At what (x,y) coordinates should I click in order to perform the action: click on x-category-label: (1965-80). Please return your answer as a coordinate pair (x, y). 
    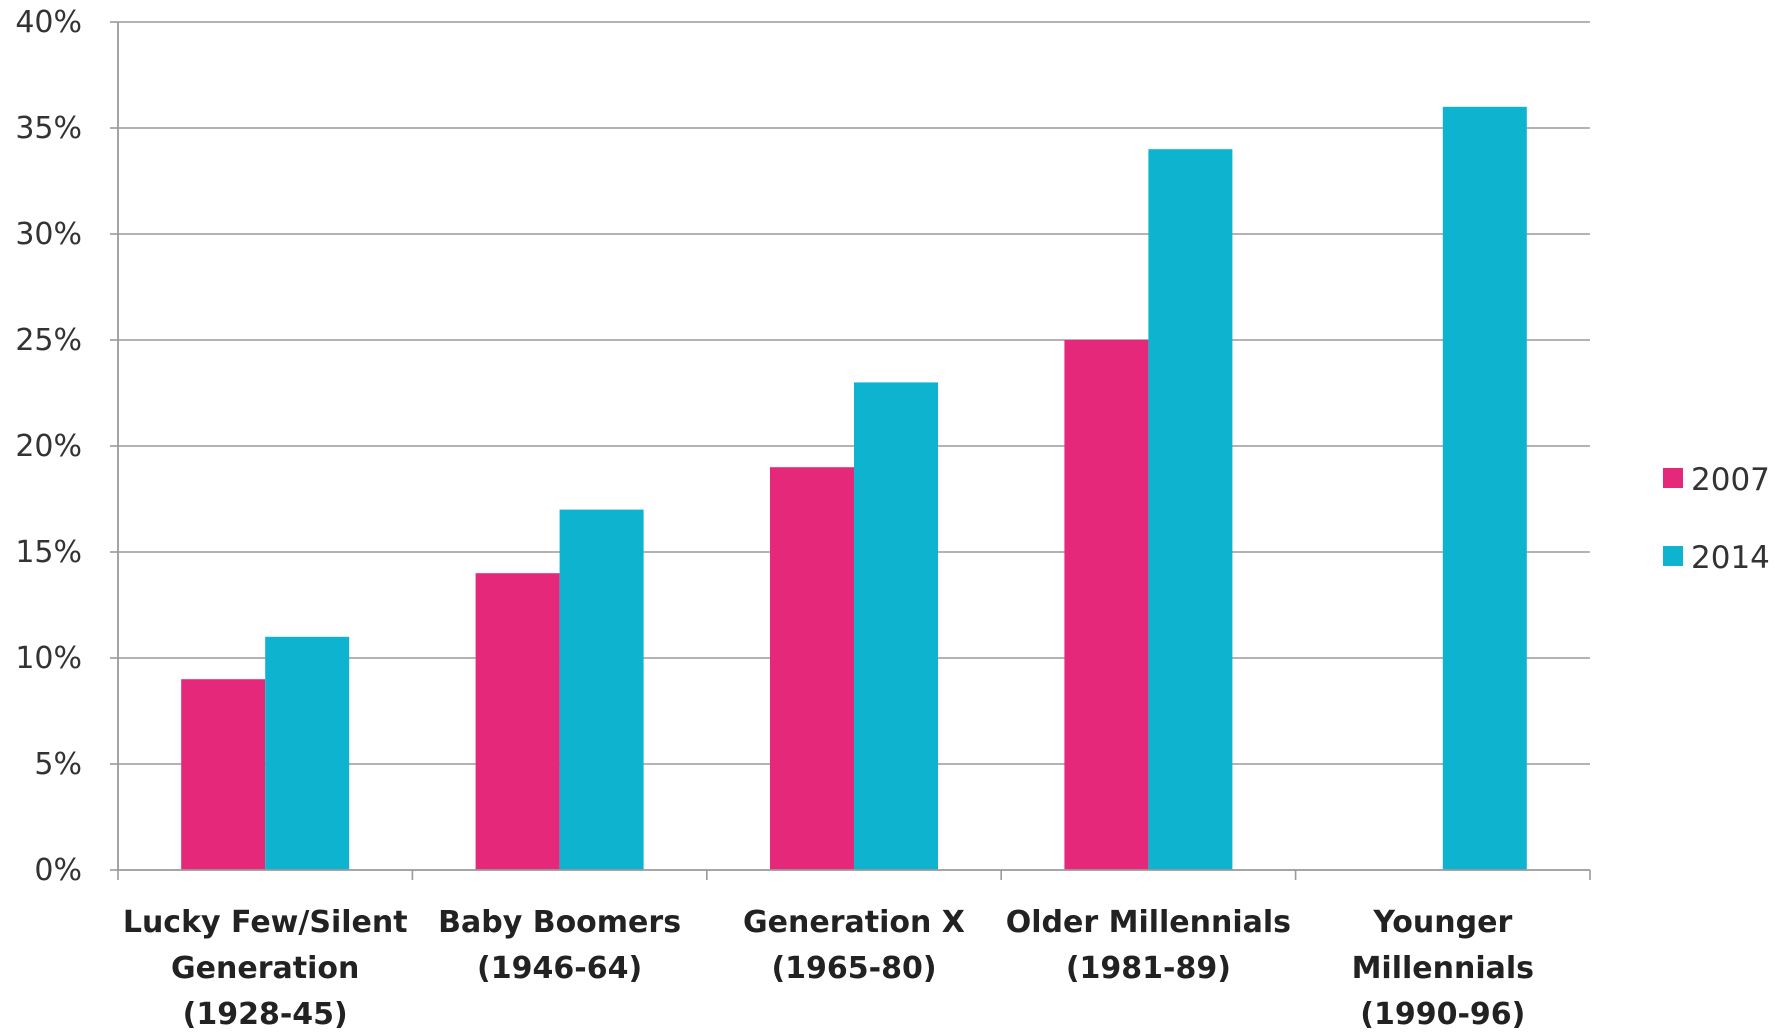
    Looking at the image, I should click on (853, 968).